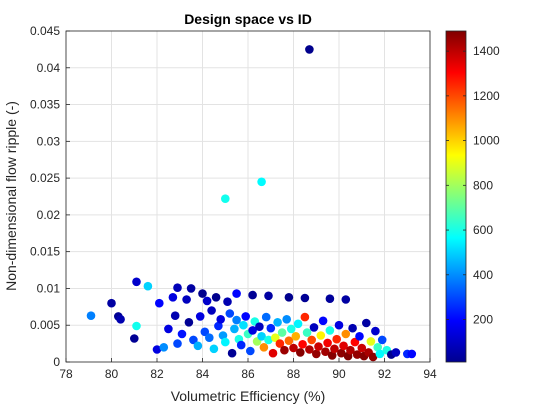  What do you see at coordinates (486, 96) in the screenshot?
I see `colorbar-tick-label: 1200` at bounding box center [486, 96].